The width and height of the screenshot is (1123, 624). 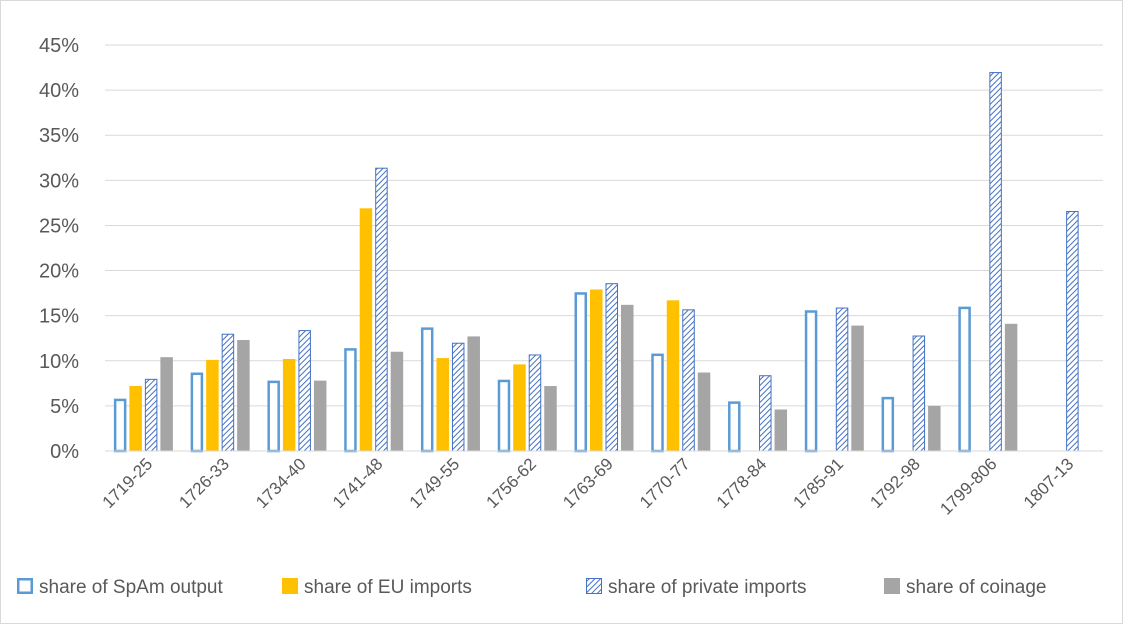 What do you see at coordinates (976, 587) in the screenshot?
I see `legend-label-series-4: share of coinage` at bounding box center [976, 587].